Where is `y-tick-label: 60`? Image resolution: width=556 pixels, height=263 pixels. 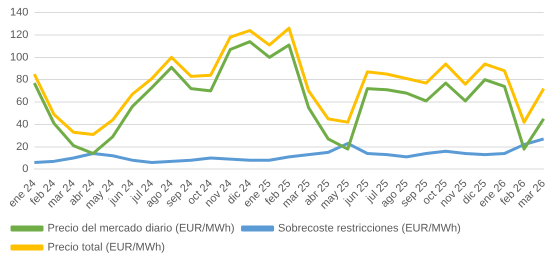 y-tick-label: 60 is located at coordinates (22, 102).